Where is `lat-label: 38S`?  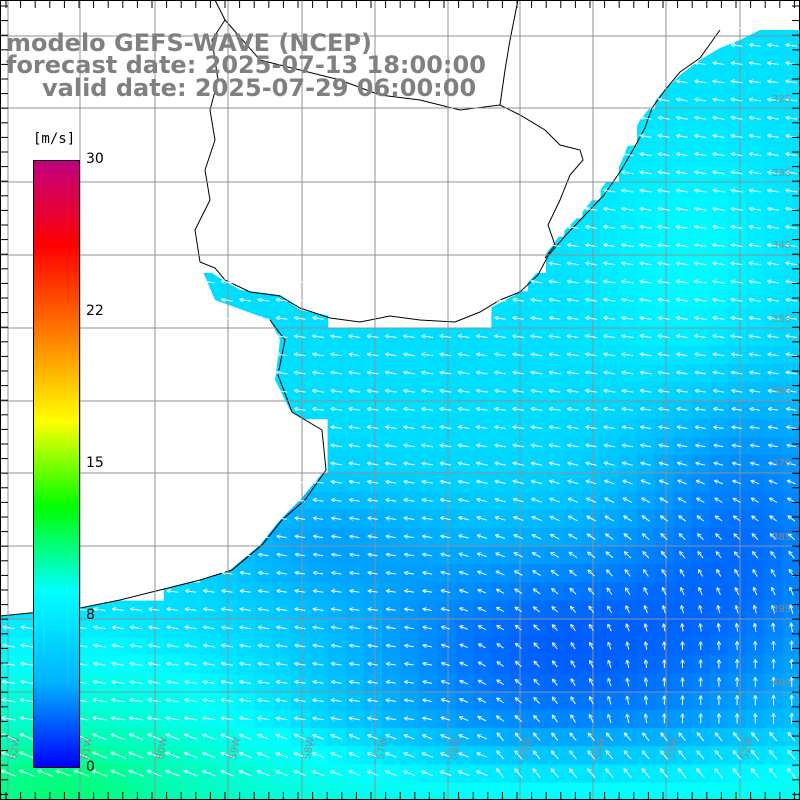
lat-label: 38S is located at coordinates (781, 537).